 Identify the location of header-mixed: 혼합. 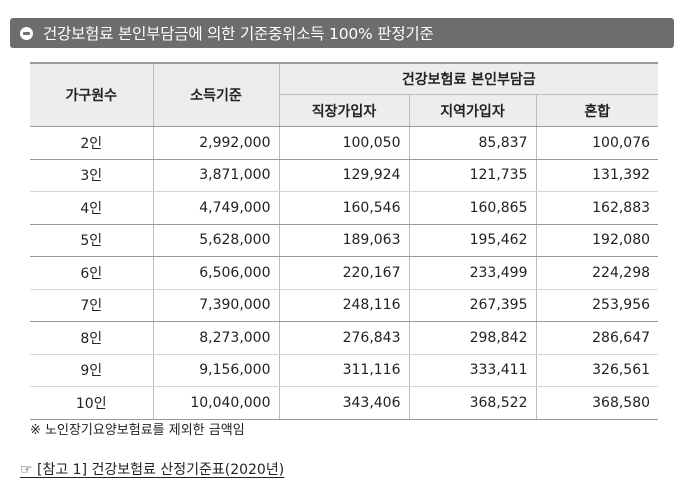
(597, 110).